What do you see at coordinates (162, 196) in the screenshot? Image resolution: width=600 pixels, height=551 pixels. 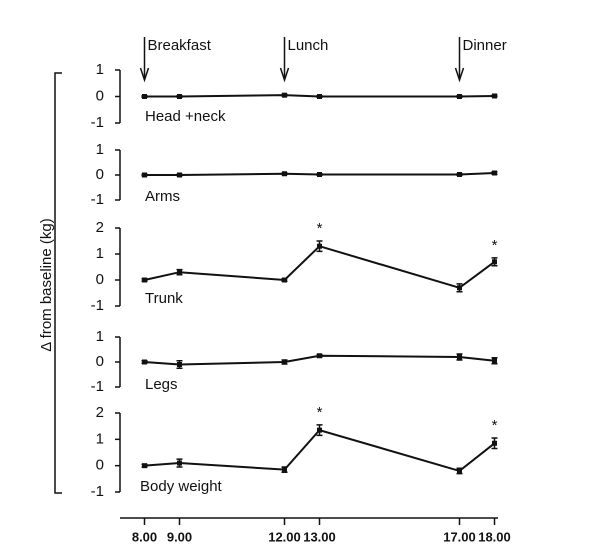 I see `panel-label: Arms` at bounding box center [162, 196].